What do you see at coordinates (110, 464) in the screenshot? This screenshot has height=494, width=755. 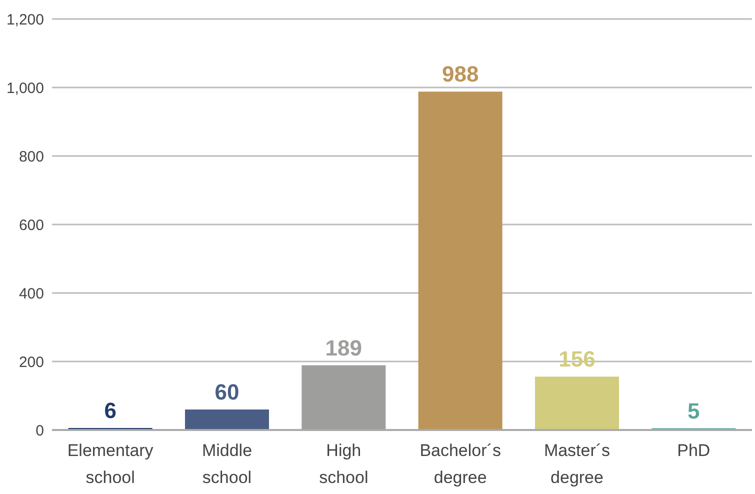 I see `x-tick-label: Elementary school` at bounding box center [110, 464].